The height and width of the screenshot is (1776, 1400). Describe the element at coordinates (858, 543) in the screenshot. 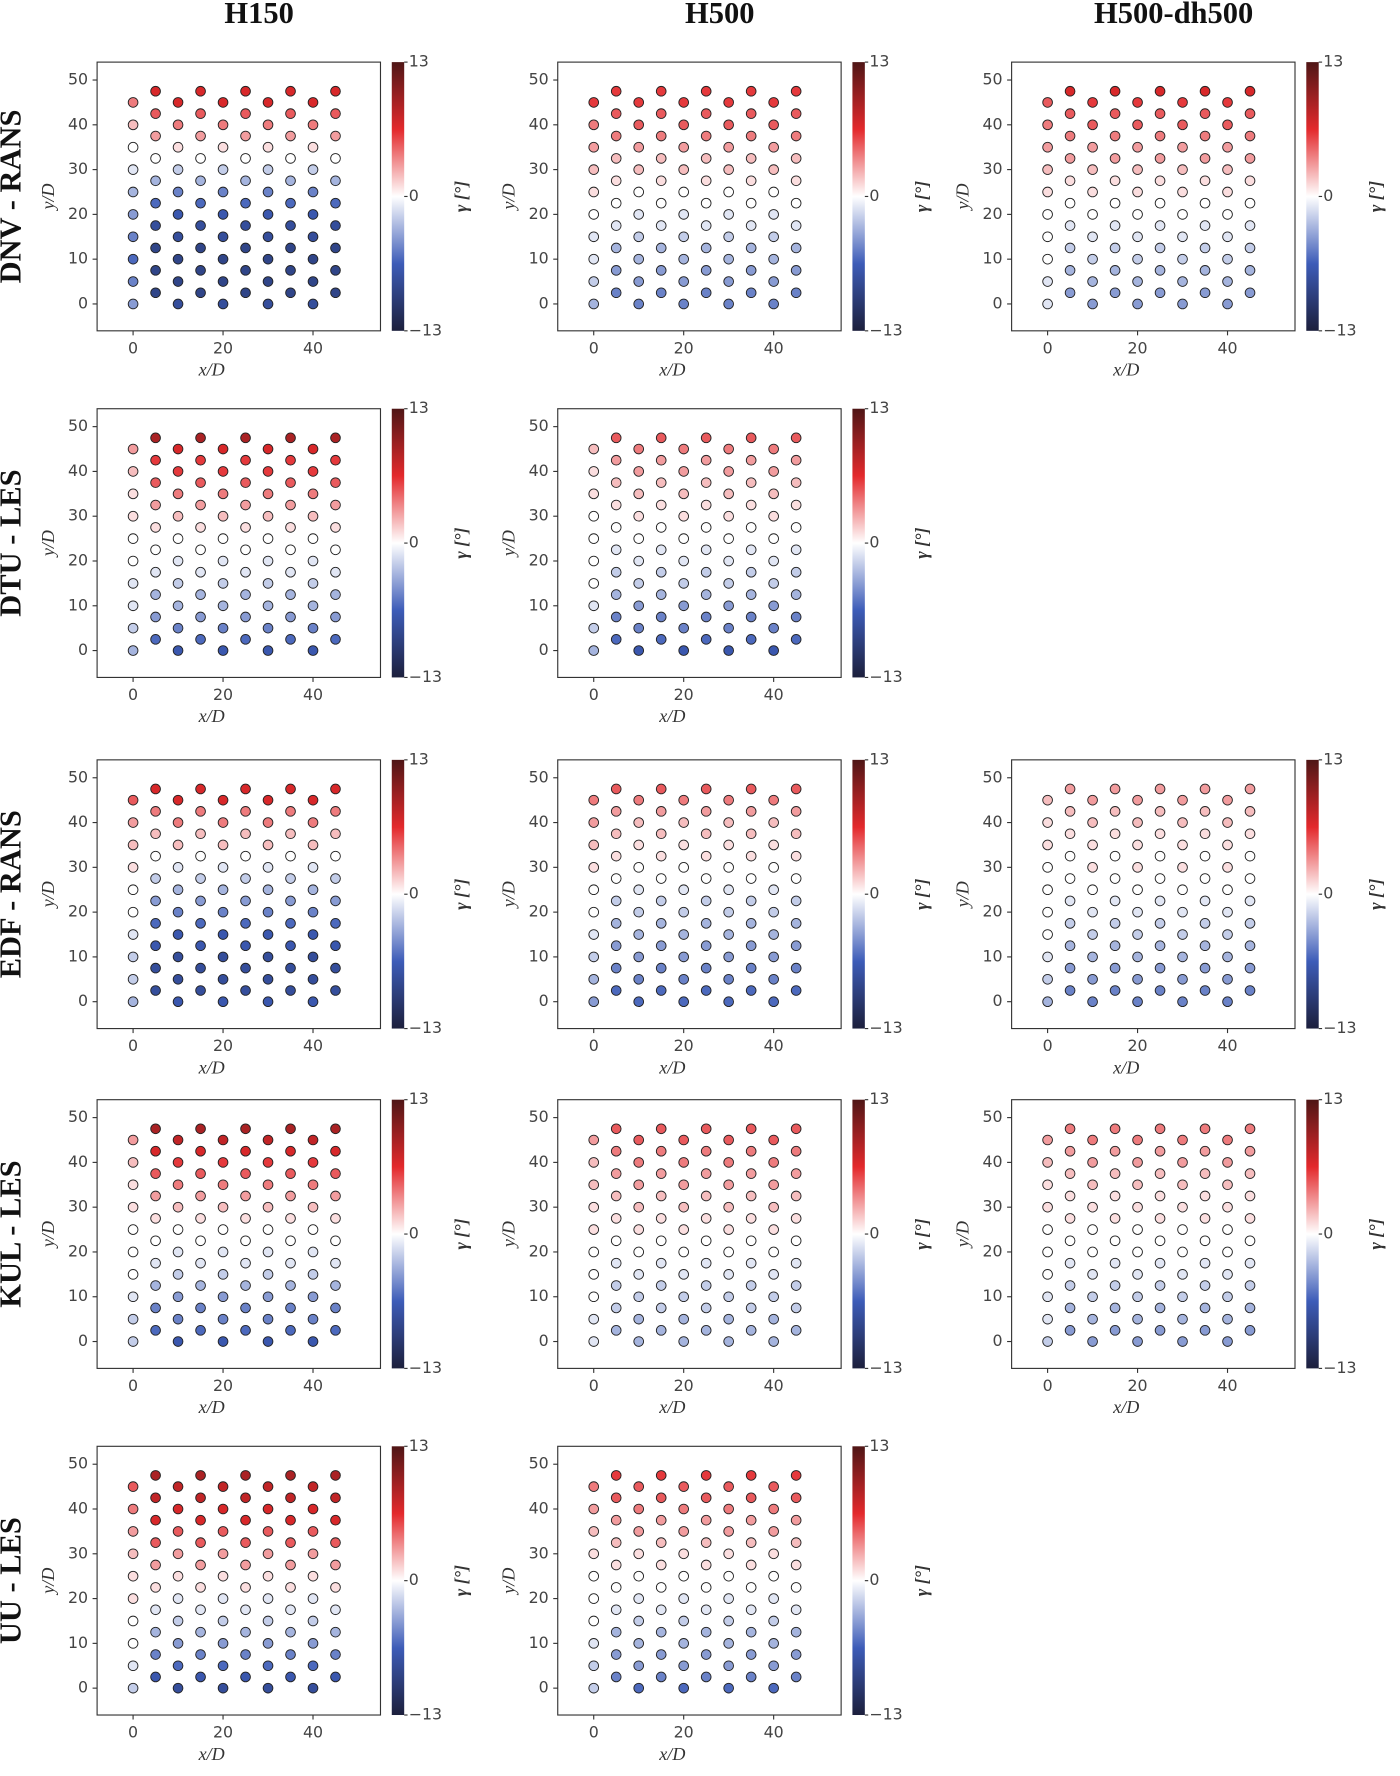

I see `colorbar` at that location.